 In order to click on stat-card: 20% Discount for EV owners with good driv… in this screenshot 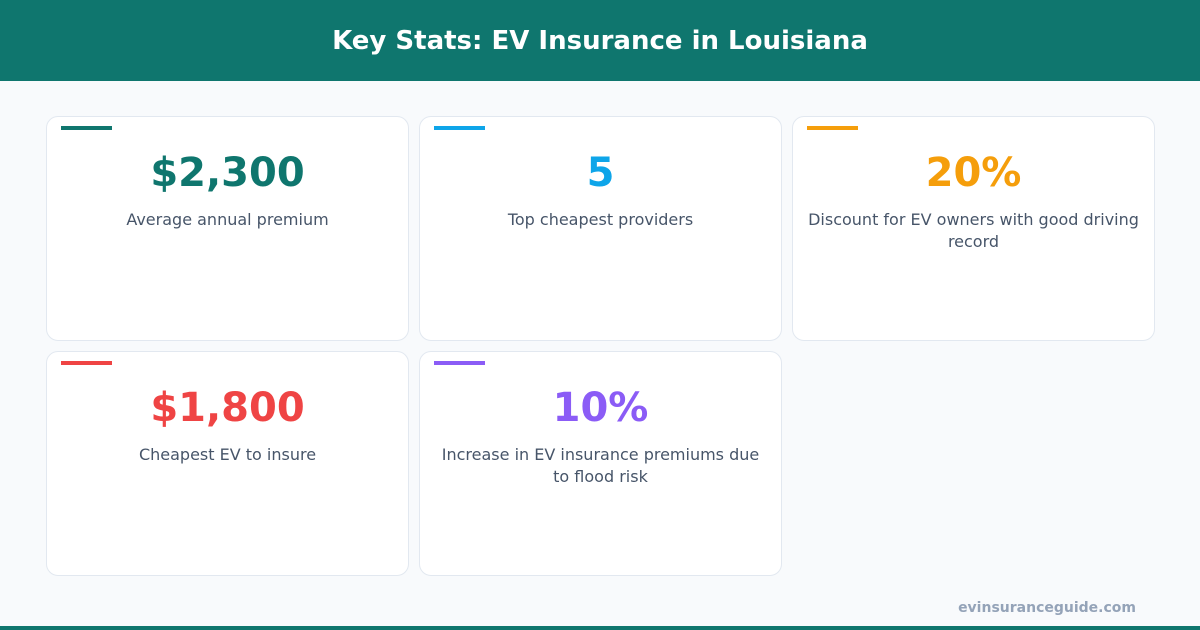, I will do `click(973, 228)`.